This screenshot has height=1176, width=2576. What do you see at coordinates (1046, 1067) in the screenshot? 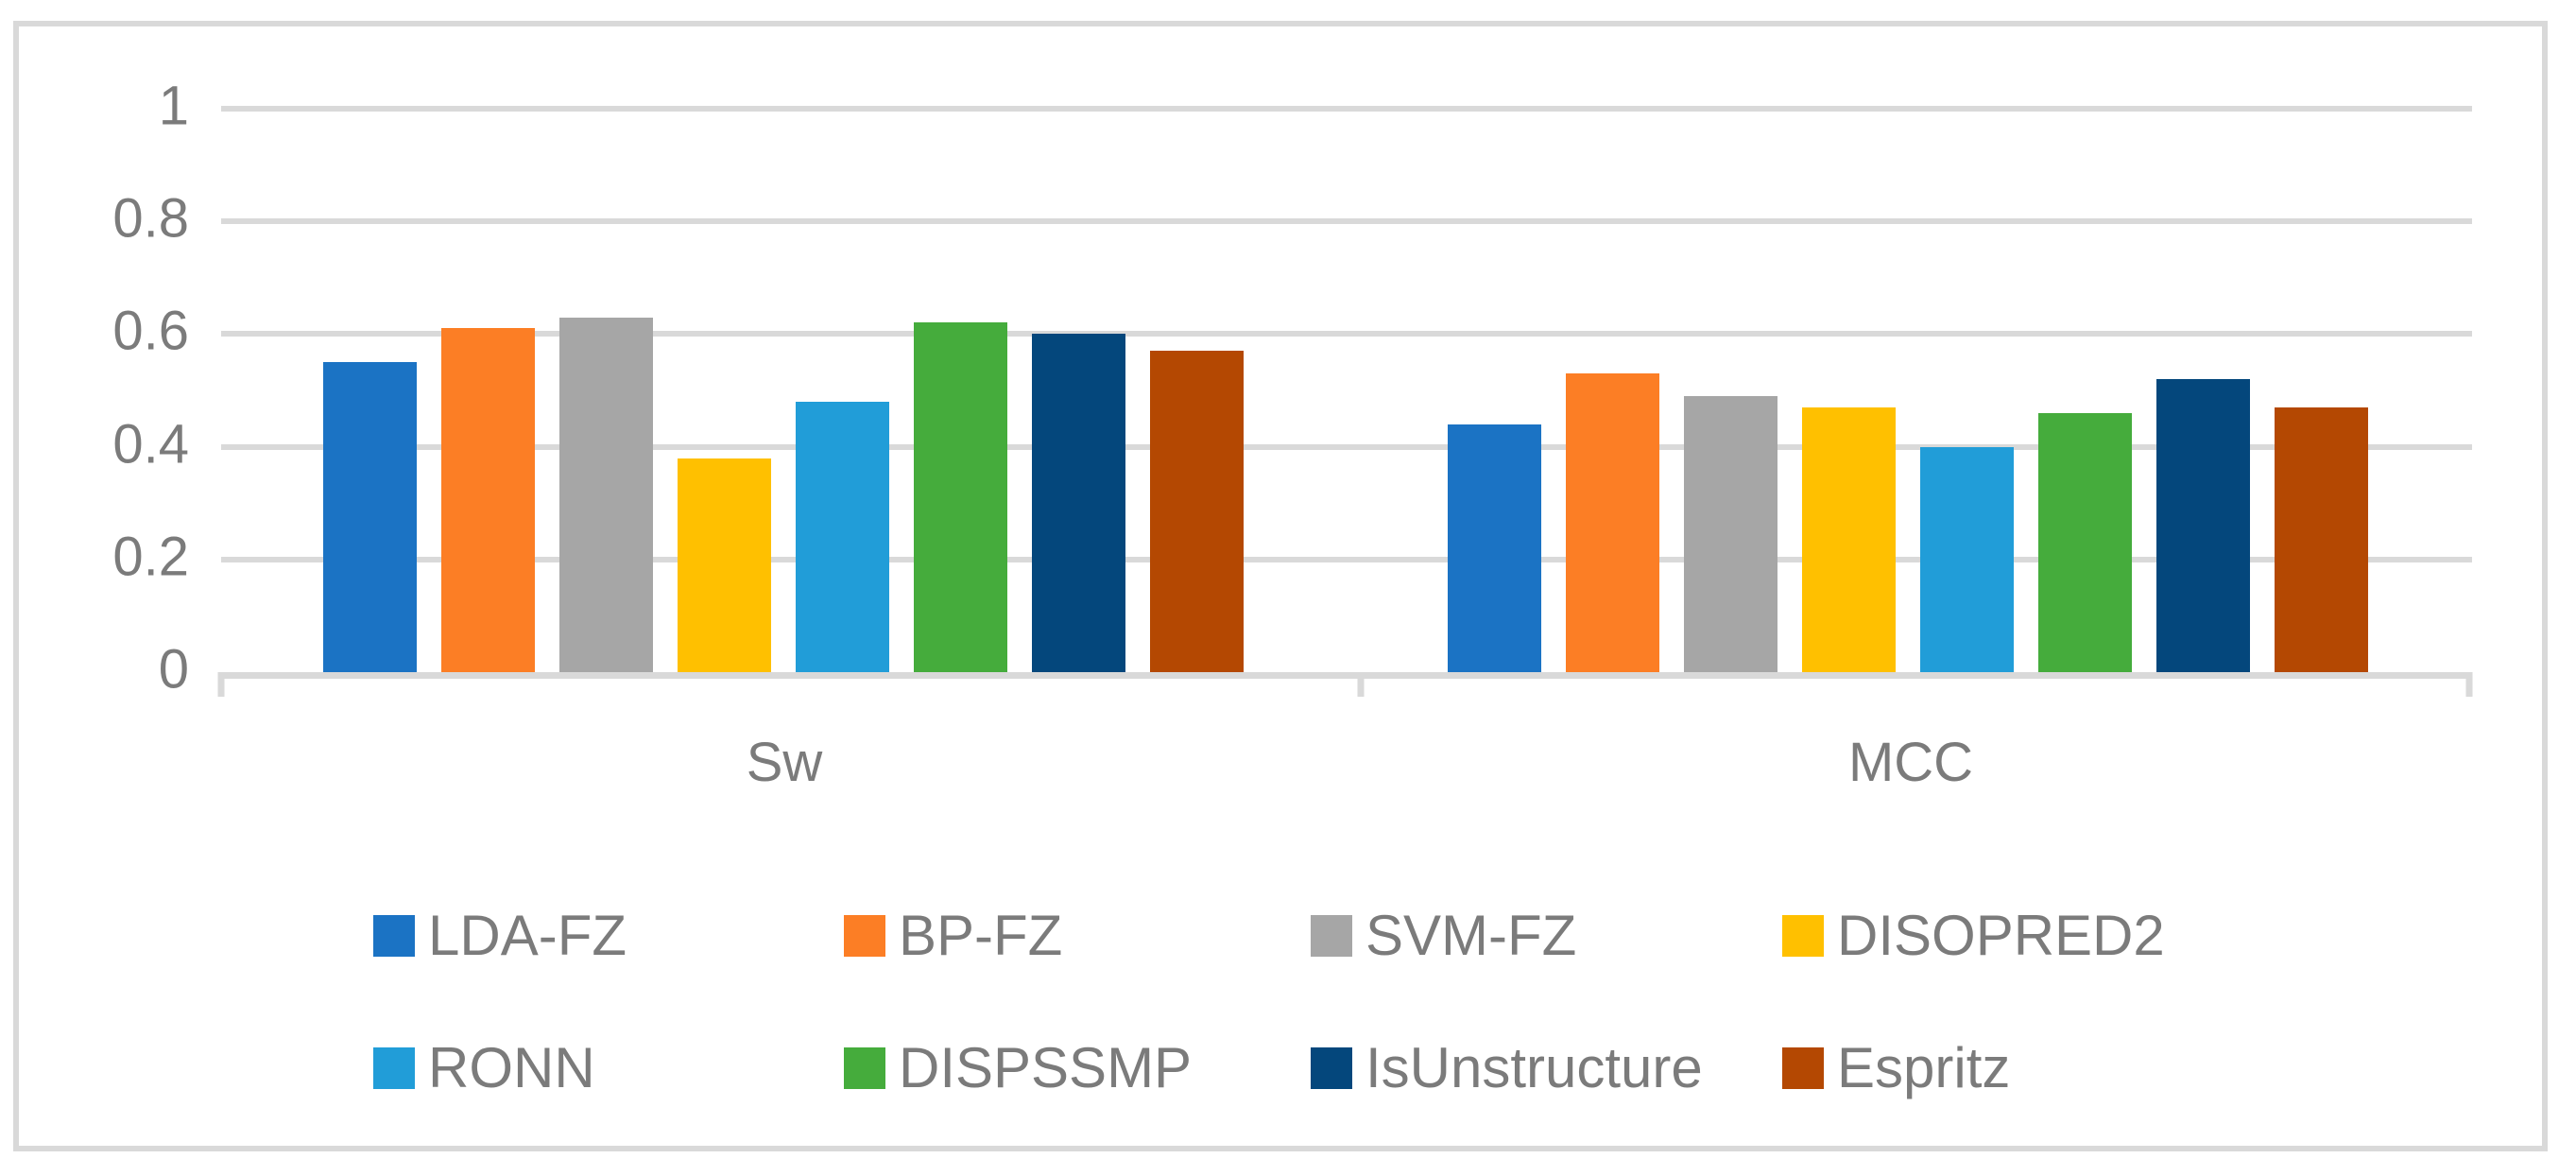
I see `legend-label-dispssmp: DISPSSMP` at bounding box center [1046, 1067].